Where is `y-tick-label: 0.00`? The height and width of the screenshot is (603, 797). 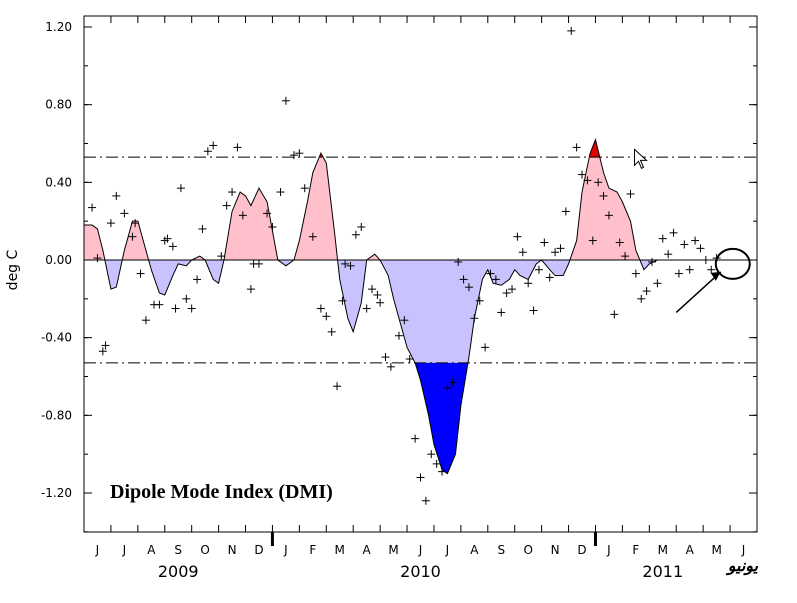
y-tick-label: 0.00 is located at coordinates (58, 260).